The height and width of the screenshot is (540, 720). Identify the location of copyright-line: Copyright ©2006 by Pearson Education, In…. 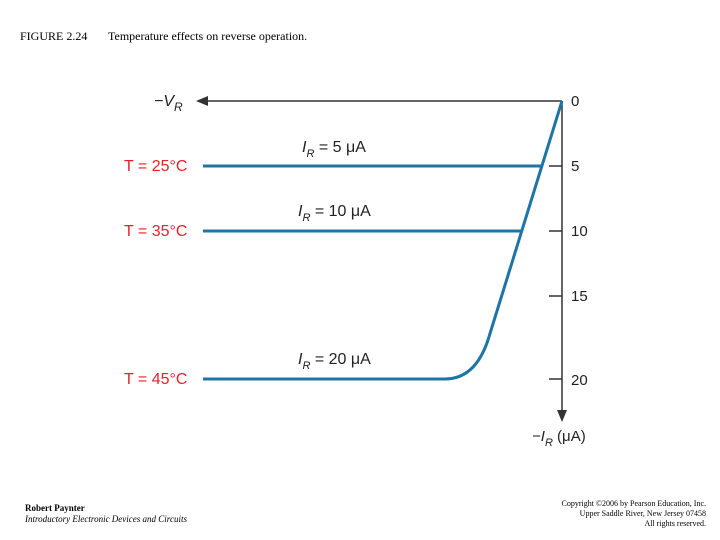
(634, 503).